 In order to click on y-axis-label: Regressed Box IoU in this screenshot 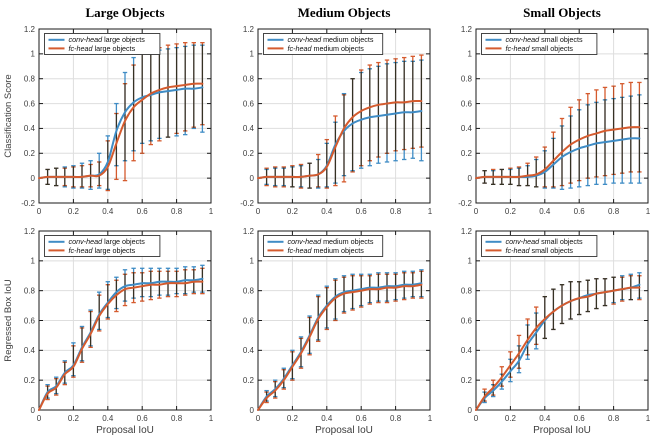, I will do `click(8, 320)`.